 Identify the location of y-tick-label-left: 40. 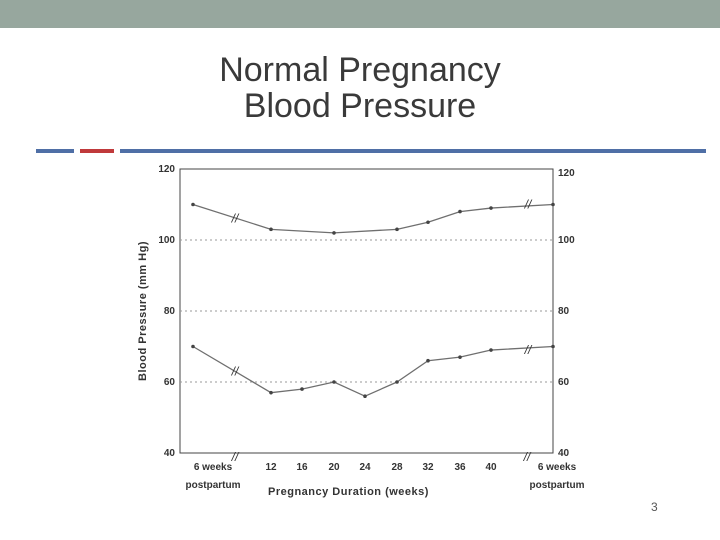
(170, 453).